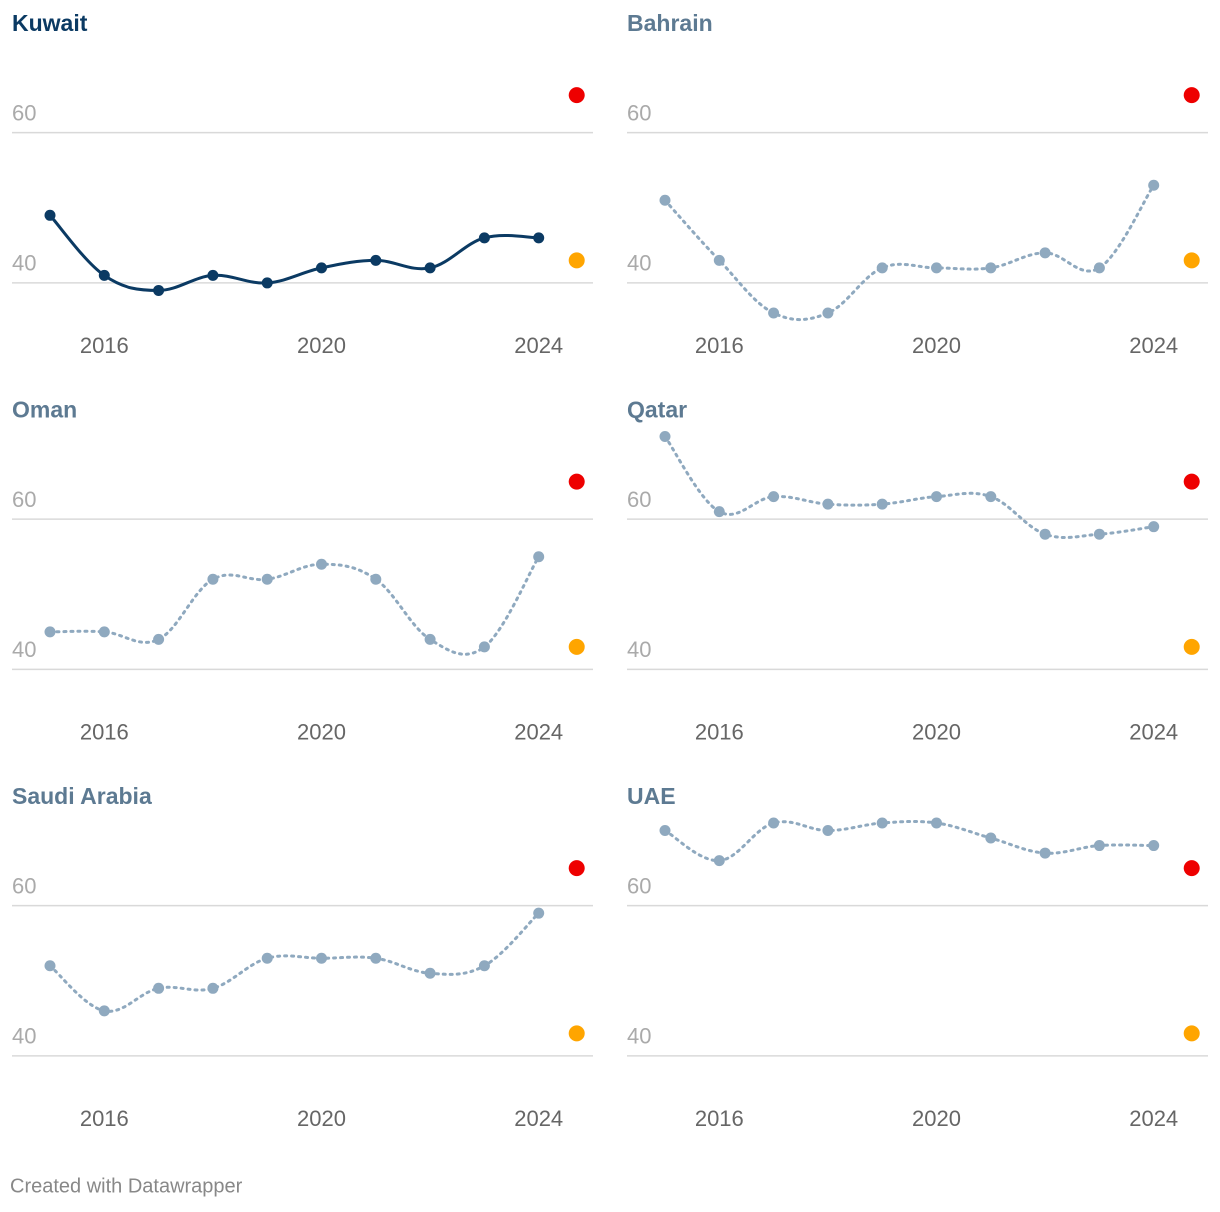  I want to click on panel-title: Qatar, so click(657, 410).